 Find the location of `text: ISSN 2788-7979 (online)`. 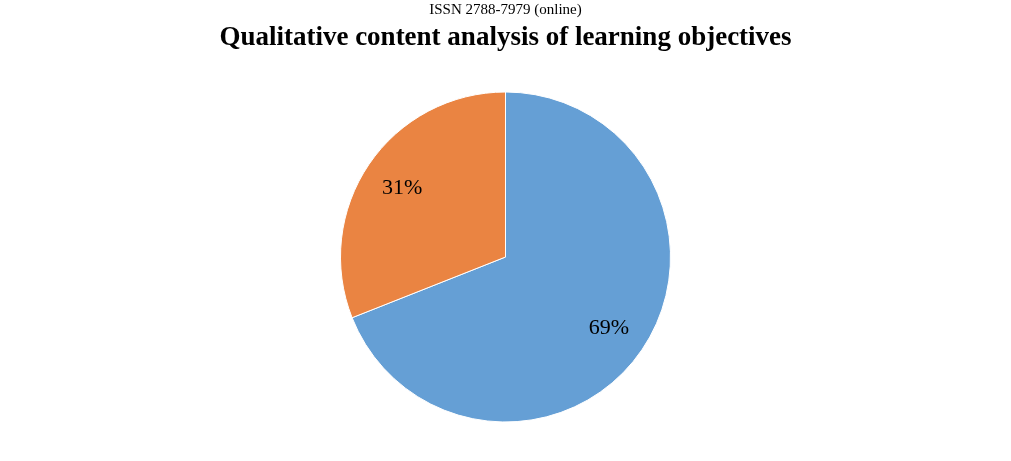

text: ISSN 2788-7979 (online) is located at coordinates (505, 9).